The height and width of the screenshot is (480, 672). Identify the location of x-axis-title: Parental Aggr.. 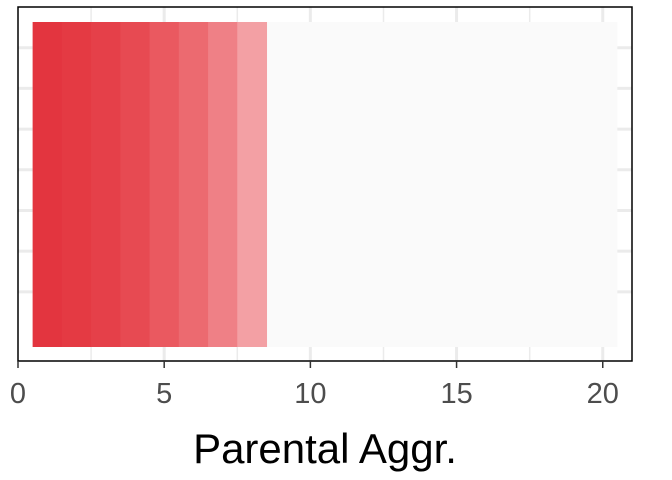
(325, 448).